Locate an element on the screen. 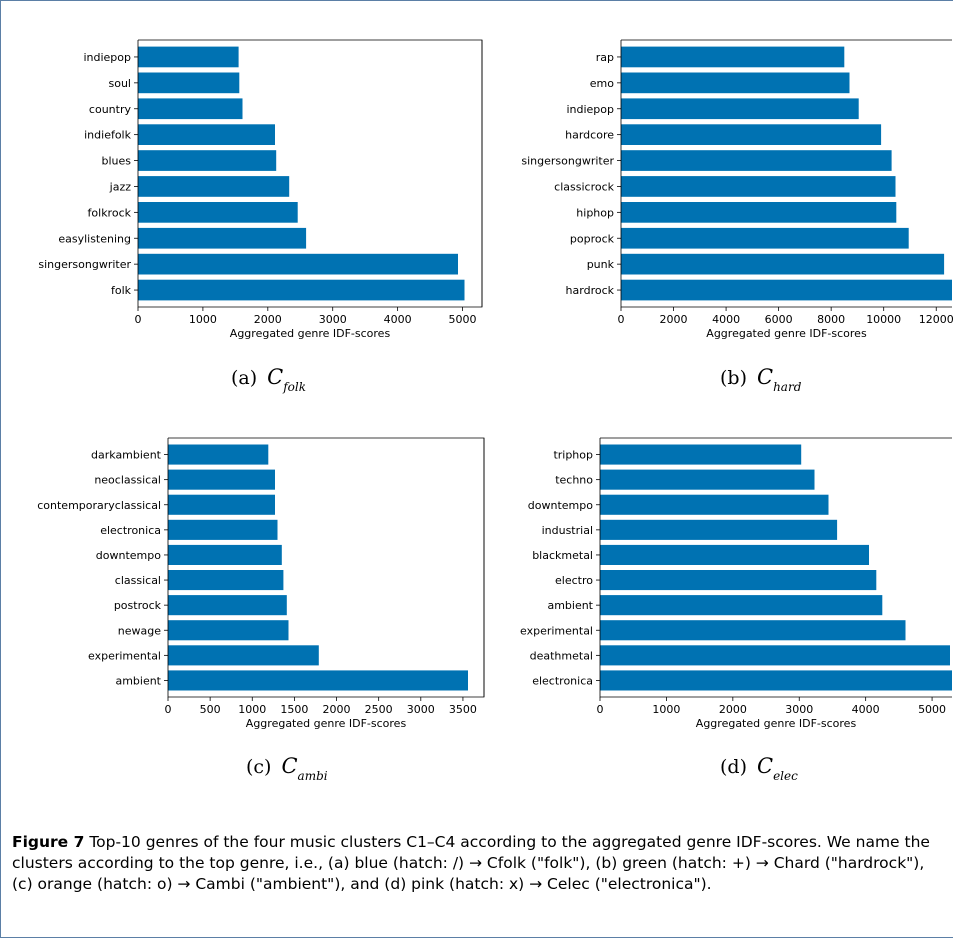 The height and width of the screenshot is (938, 954). y-tick-label: downtempo is located at coordinates (128, 555).